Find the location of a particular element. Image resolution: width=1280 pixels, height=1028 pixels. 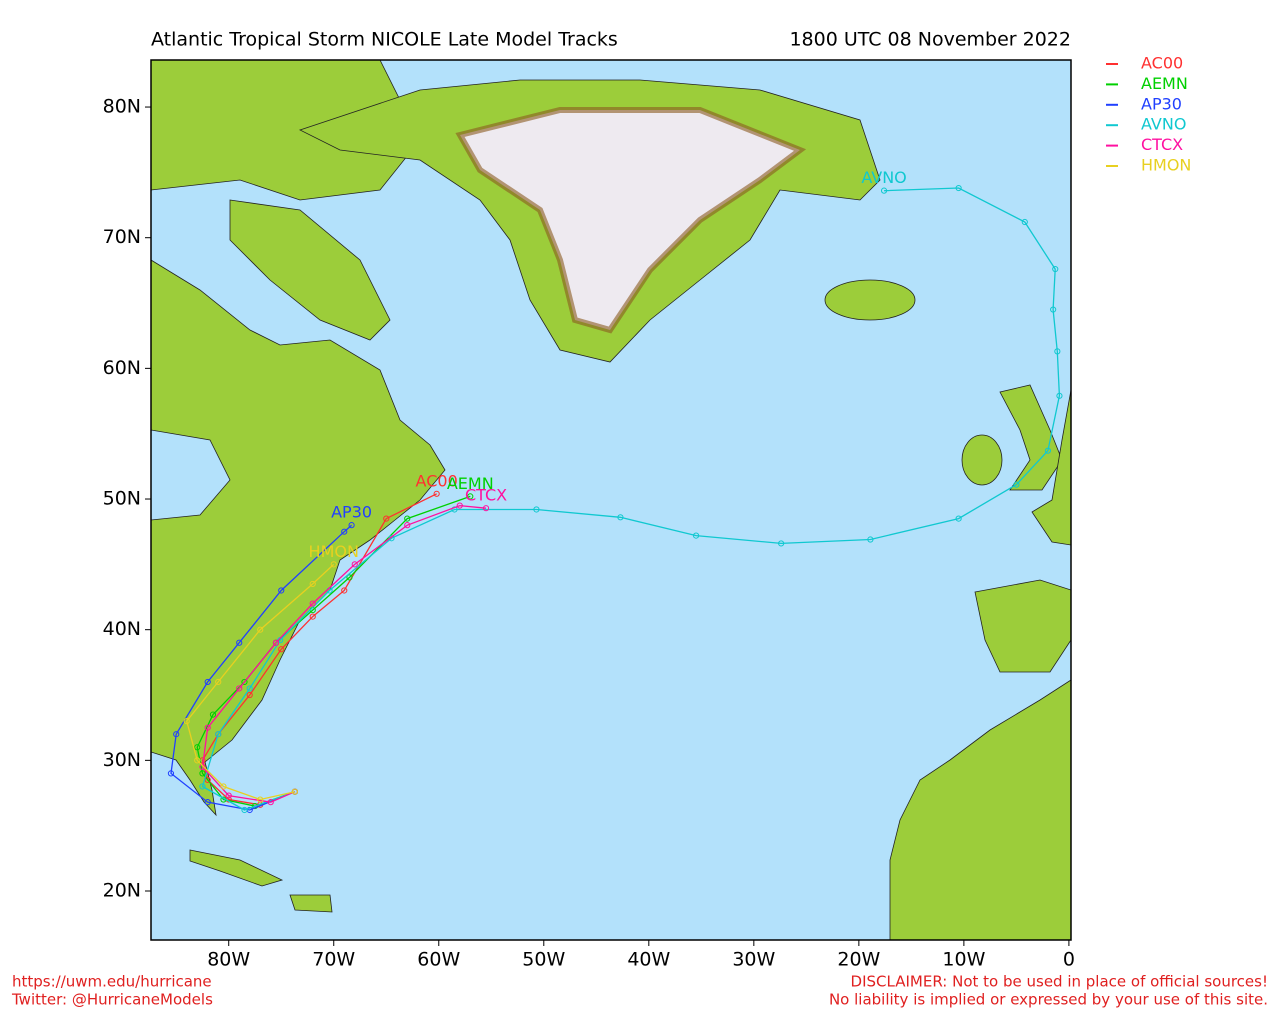

y-tick-label: 60N is located at coordinates (122, 368).